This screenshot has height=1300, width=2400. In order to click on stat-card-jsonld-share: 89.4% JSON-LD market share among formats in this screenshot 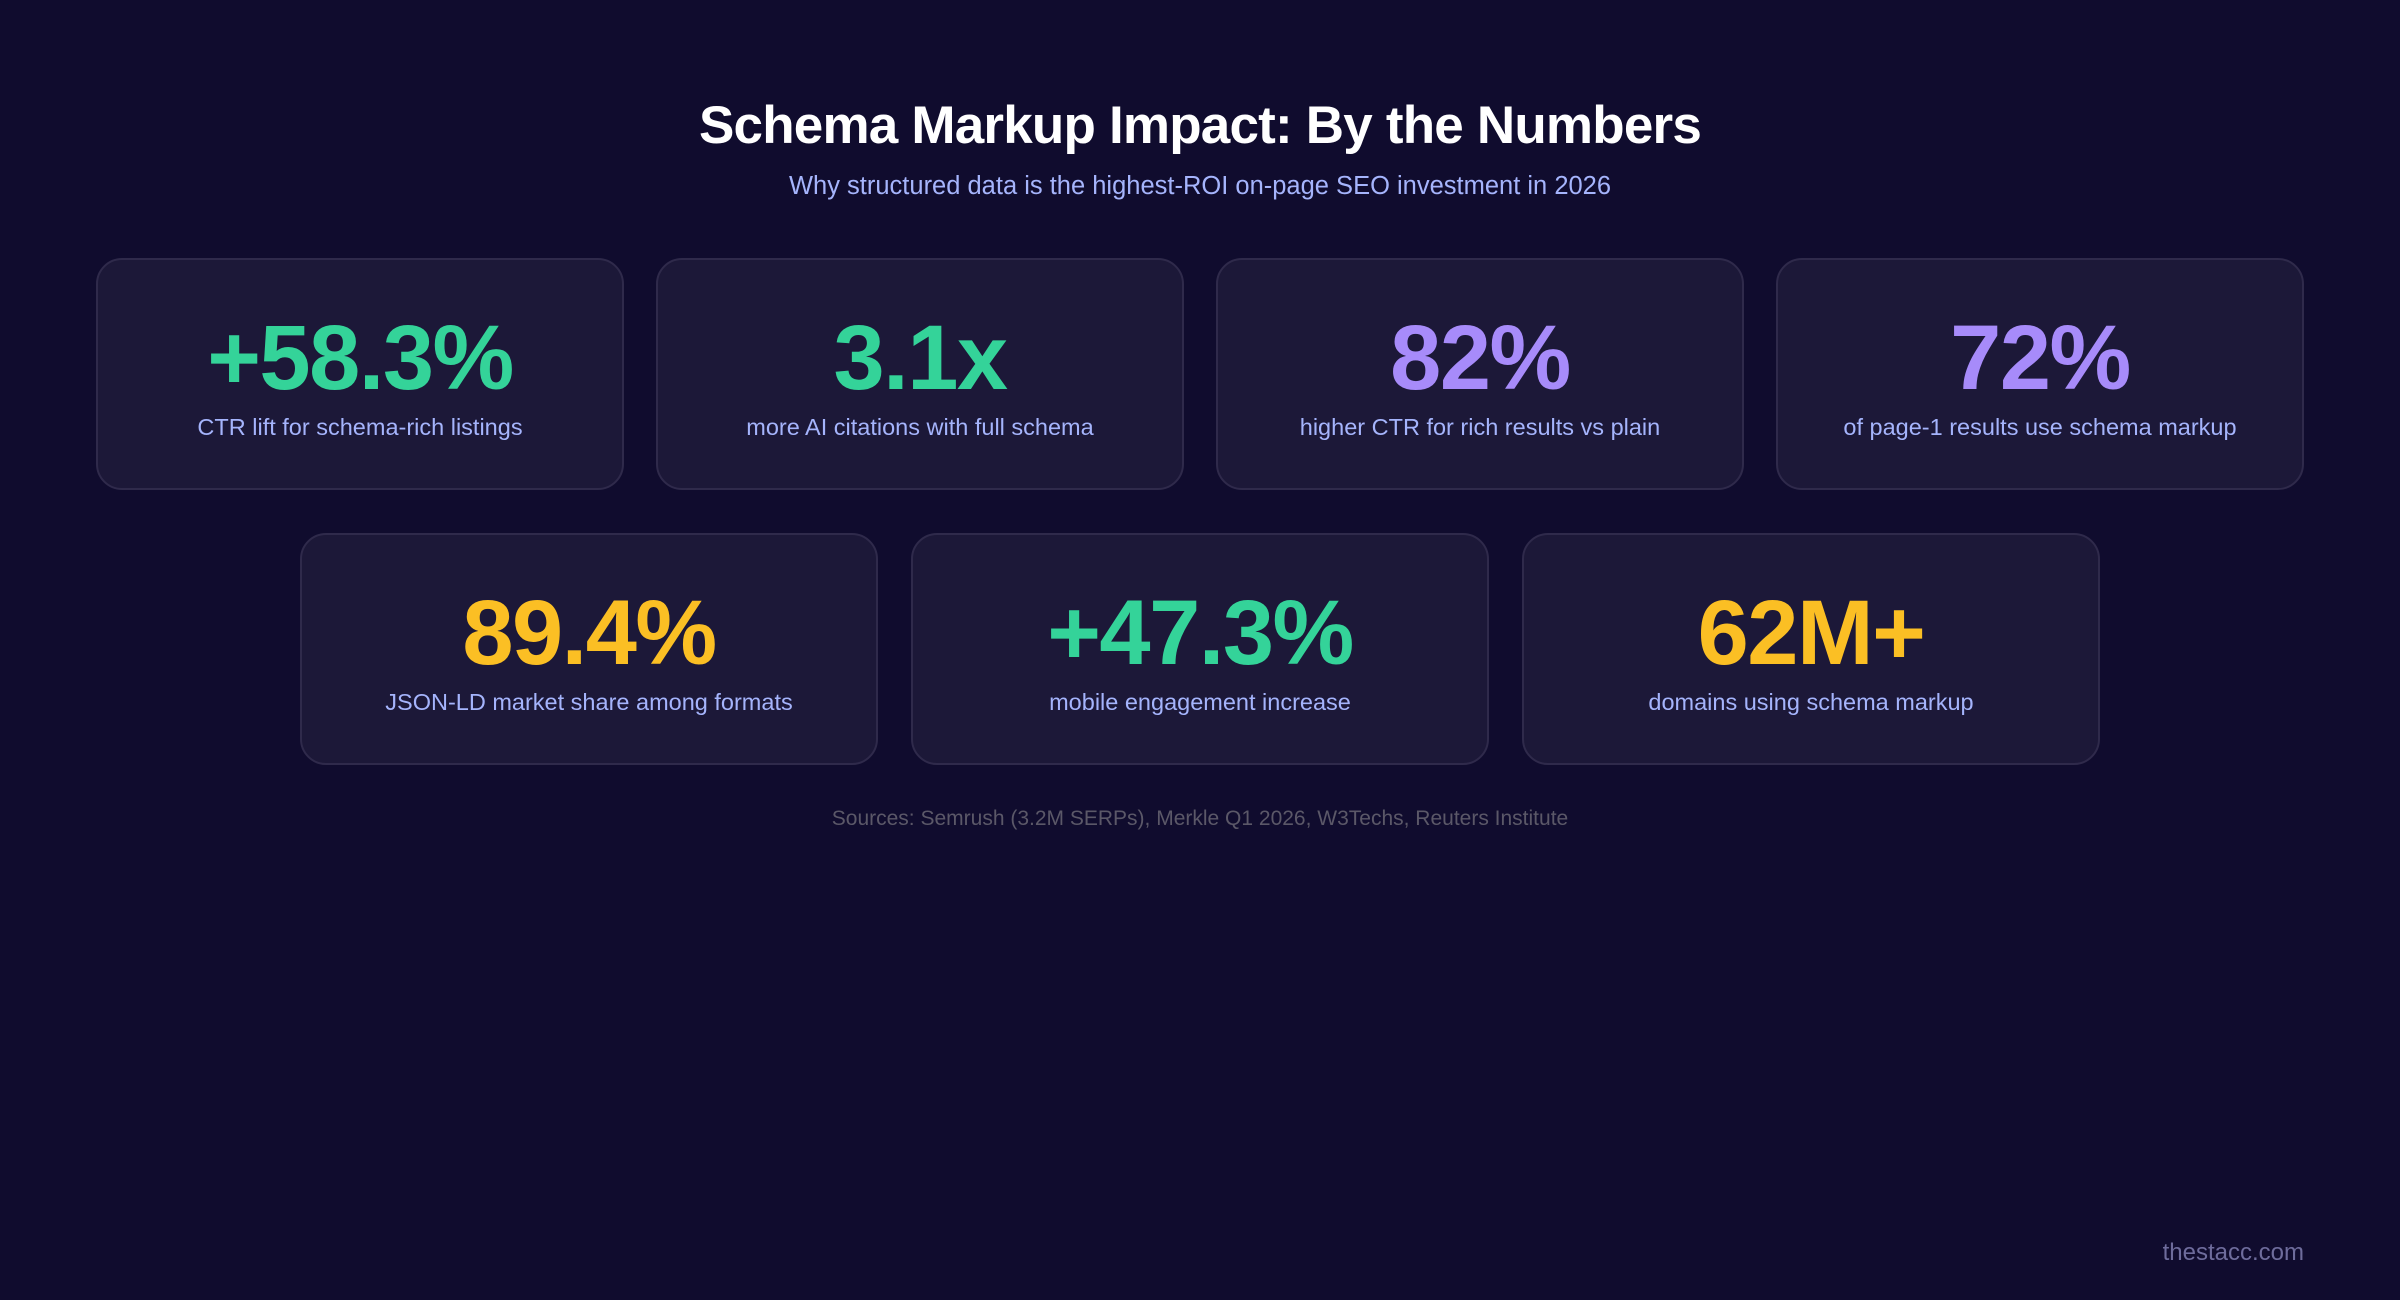, I will do `click(589, 649)`.